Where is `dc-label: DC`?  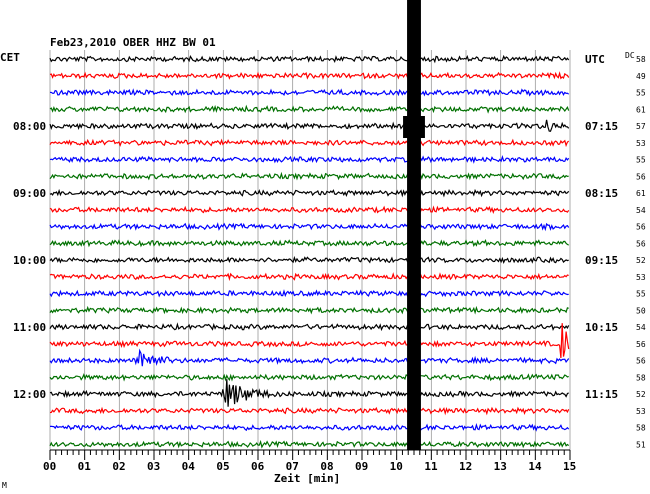
dc-label: DC is located at coordinates (630, 55).